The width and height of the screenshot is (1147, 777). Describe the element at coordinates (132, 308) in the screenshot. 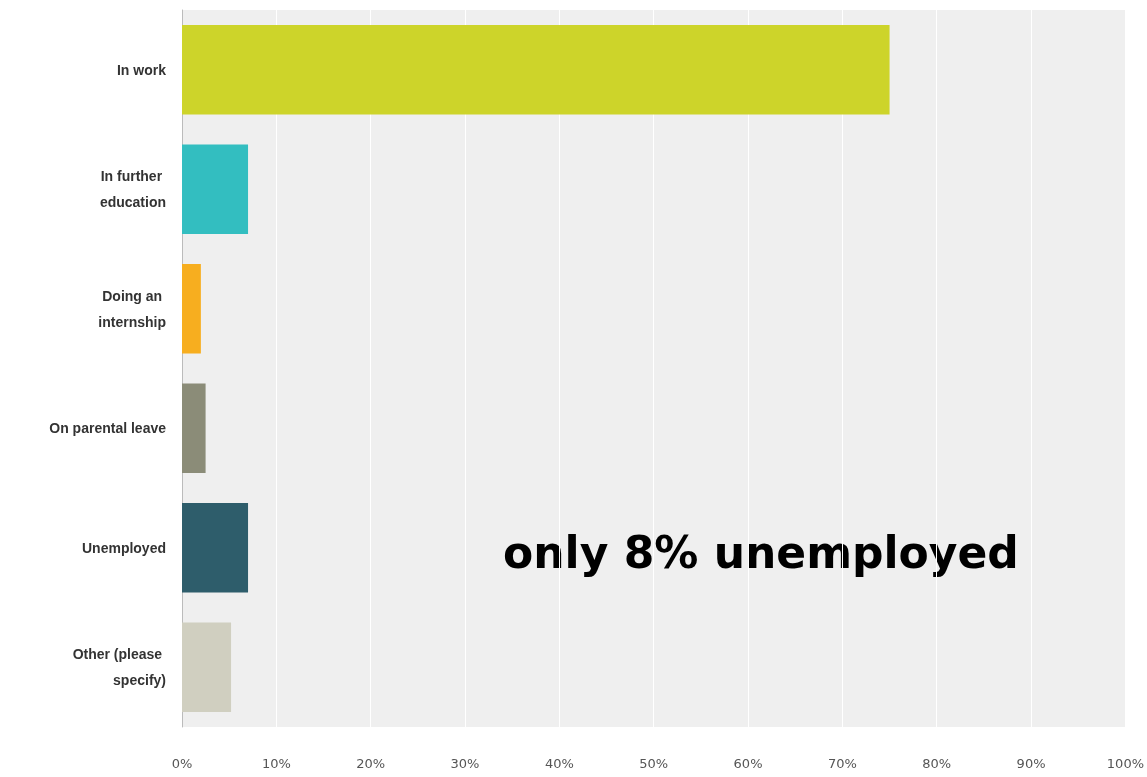

I see `y-tick-label: Doing an internship` at that location.